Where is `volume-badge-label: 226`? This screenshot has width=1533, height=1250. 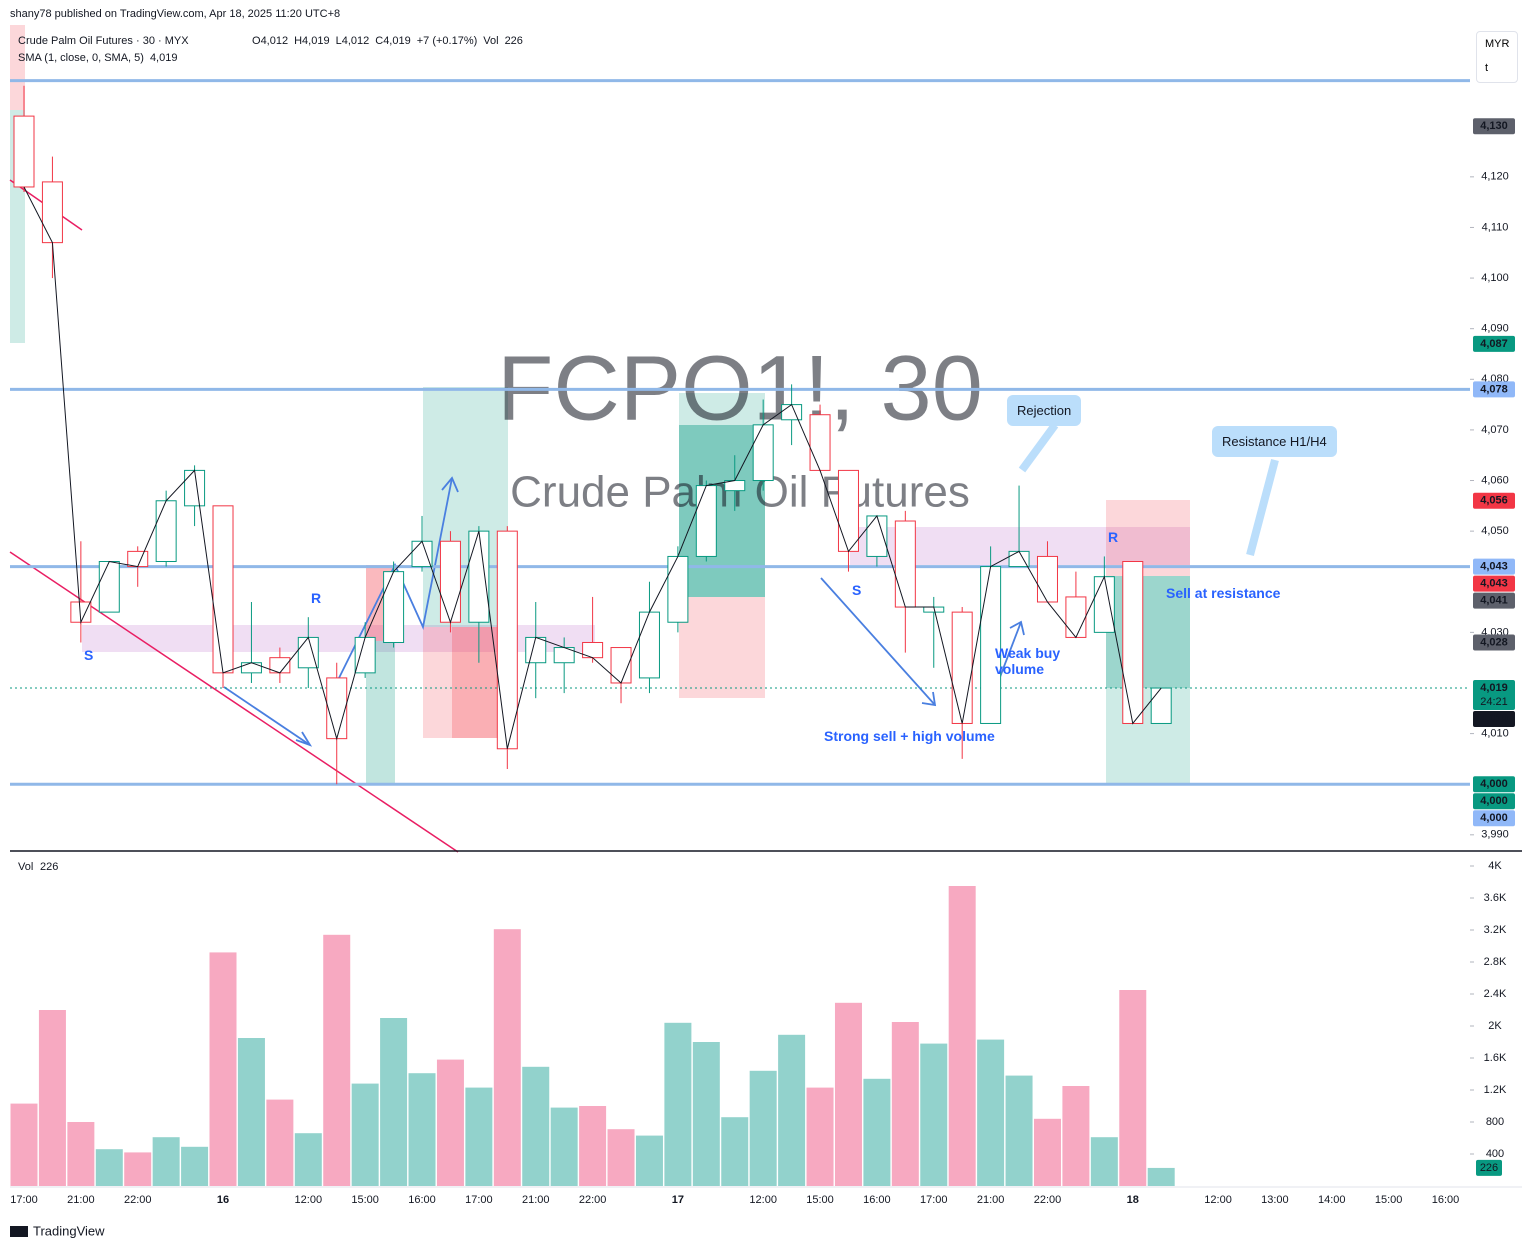
volume-badge-label: 226 is located at coordinates (1489, 1168).